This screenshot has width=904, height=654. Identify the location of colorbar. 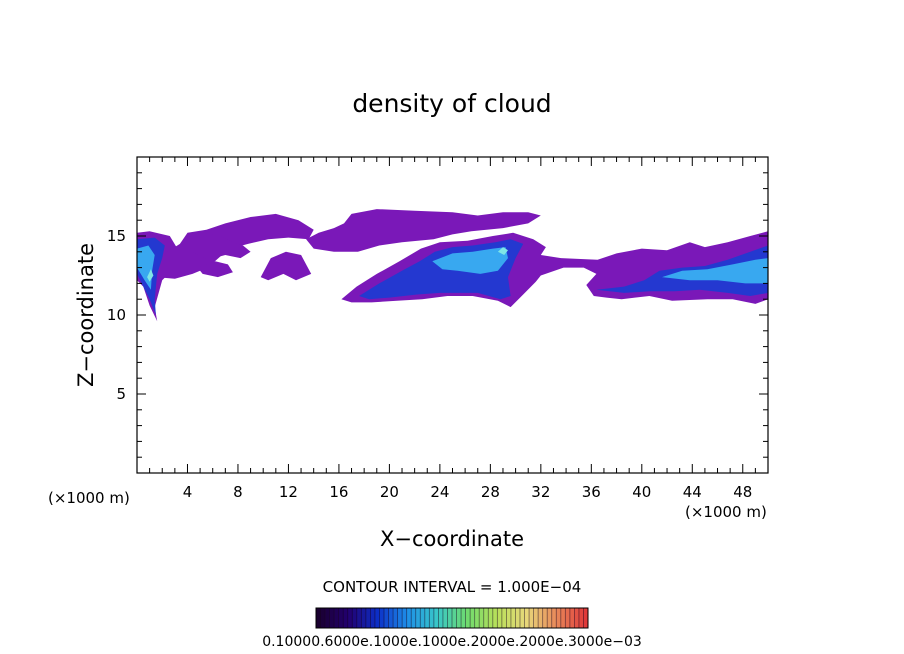
(452, 618).